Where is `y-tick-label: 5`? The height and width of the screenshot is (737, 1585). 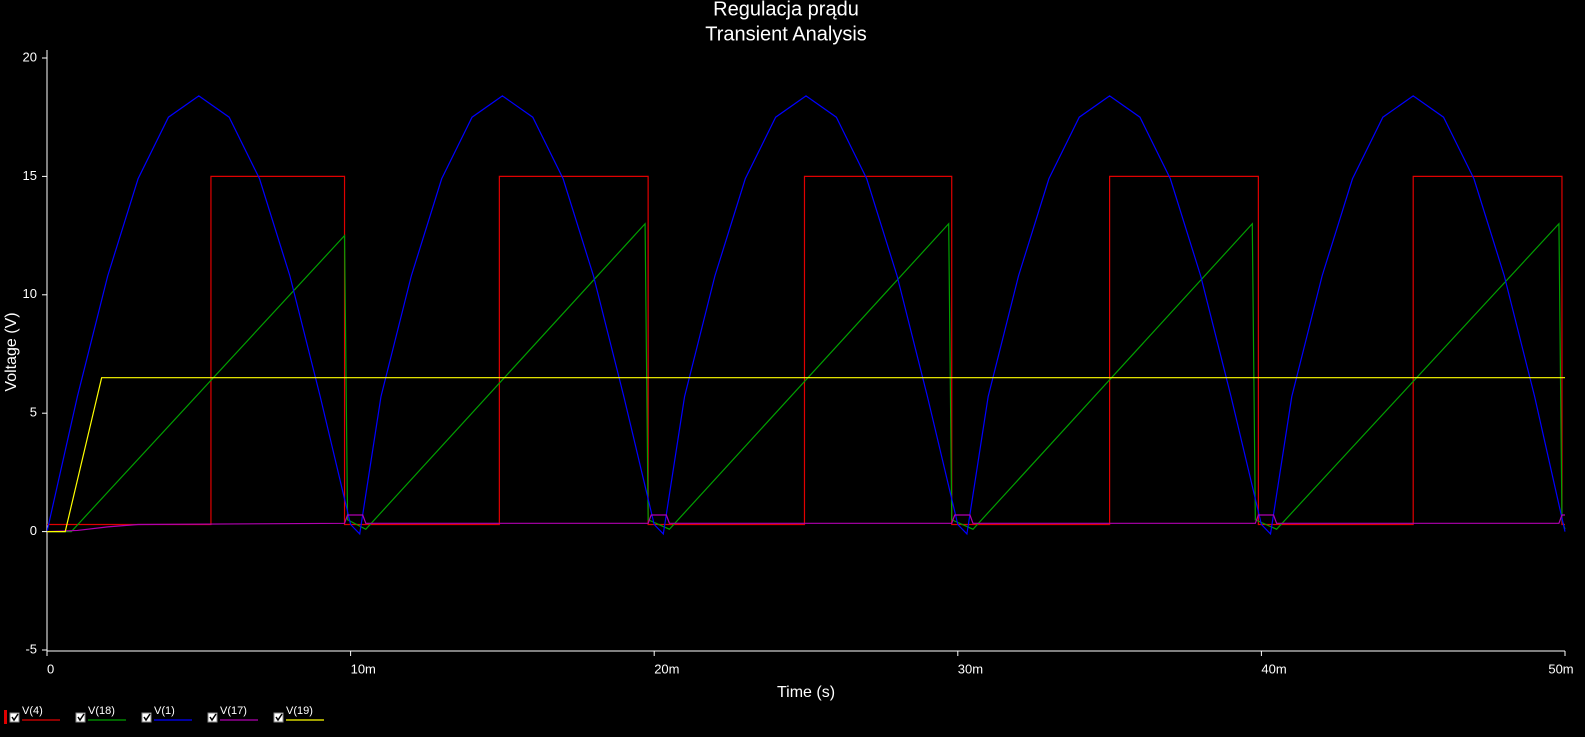
y-tick-label: 5 is located at coordinates (33, 412).